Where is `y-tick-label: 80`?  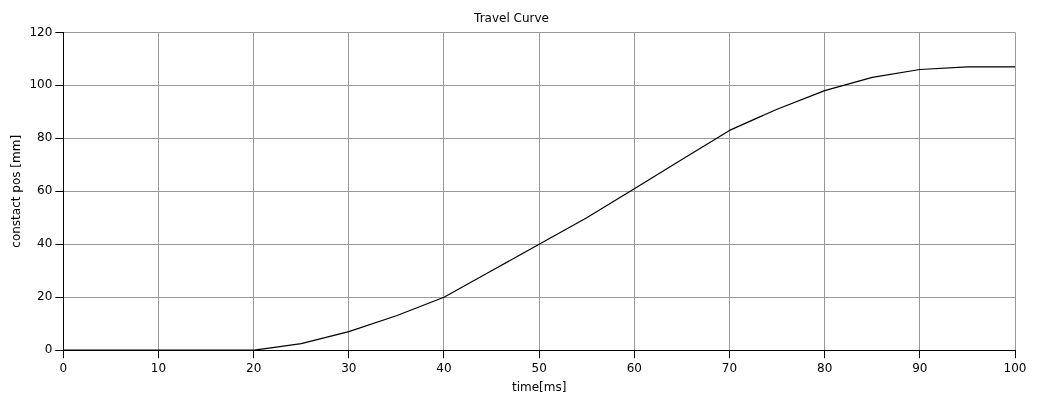
y-tick-label: 80 is located at coordinates (45, 137).